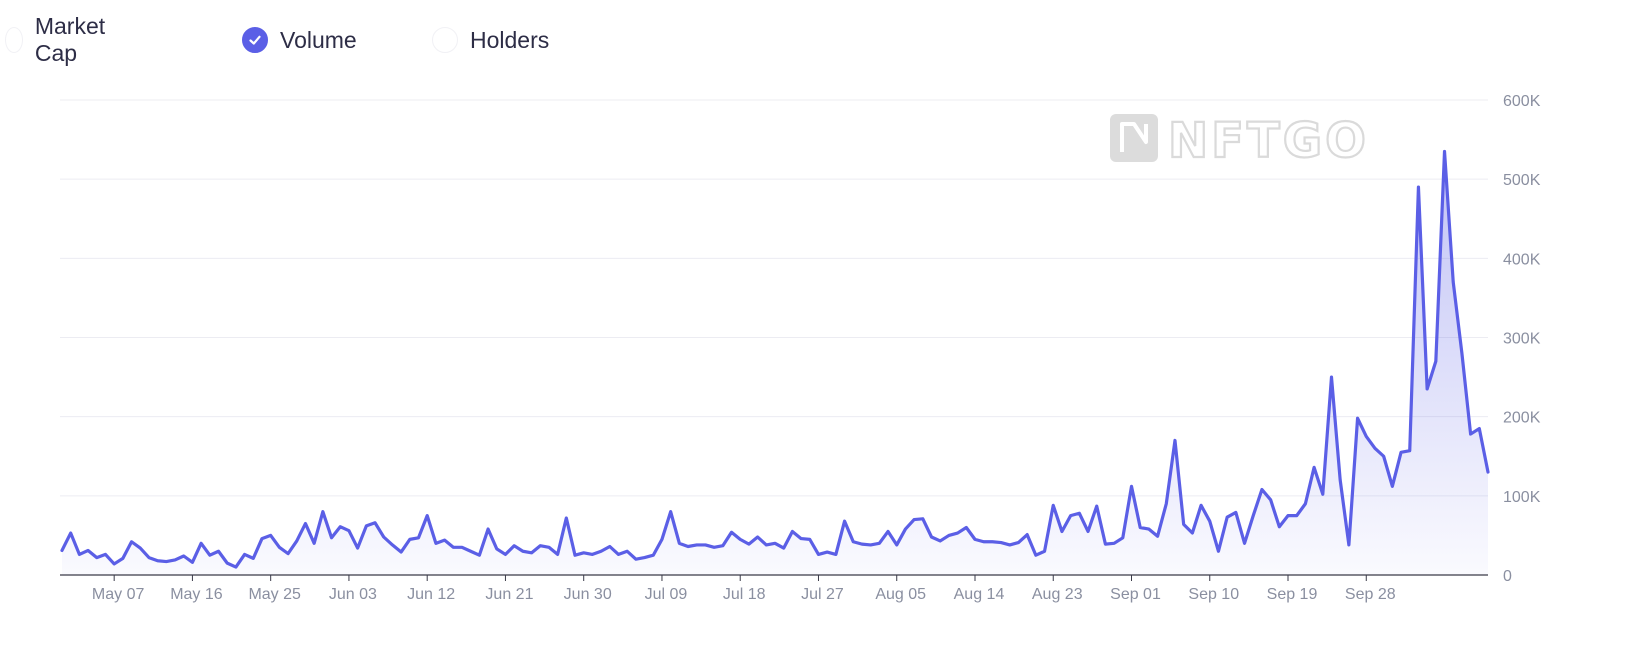 The width and height of the screenshot is (1644, 658). I want to click on x-tick-label: May 16, so click(196, 594).